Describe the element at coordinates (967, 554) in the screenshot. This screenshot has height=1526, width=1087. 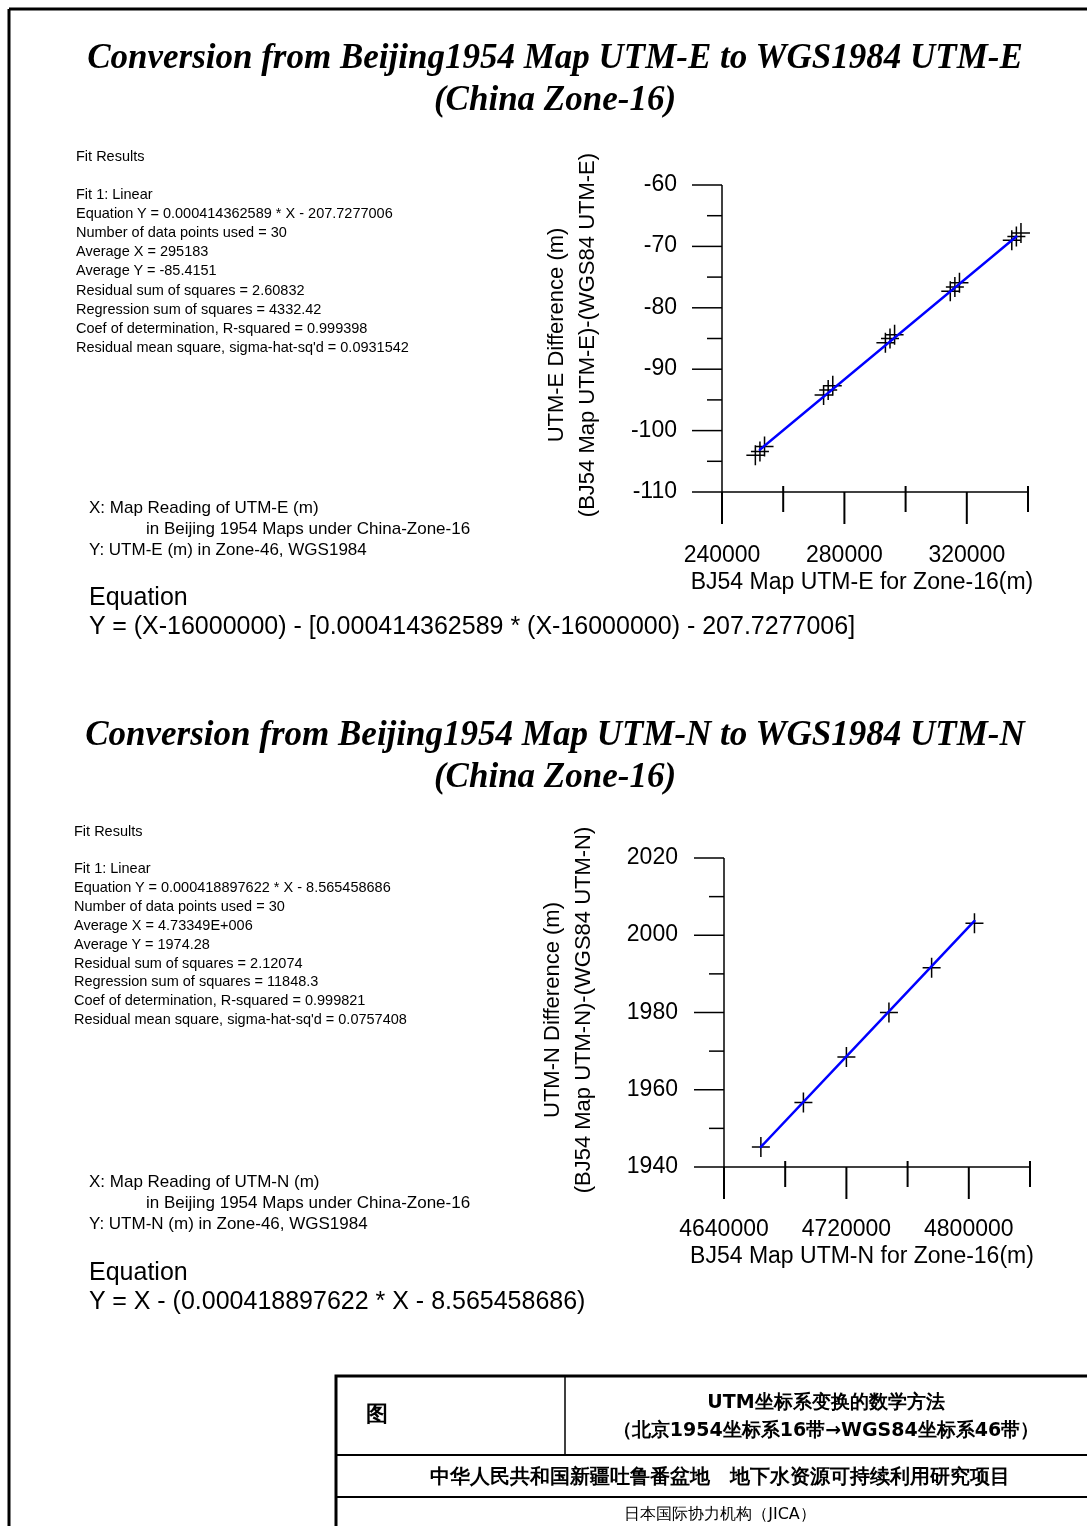
I see `x-tick-label: 320000` at that location.